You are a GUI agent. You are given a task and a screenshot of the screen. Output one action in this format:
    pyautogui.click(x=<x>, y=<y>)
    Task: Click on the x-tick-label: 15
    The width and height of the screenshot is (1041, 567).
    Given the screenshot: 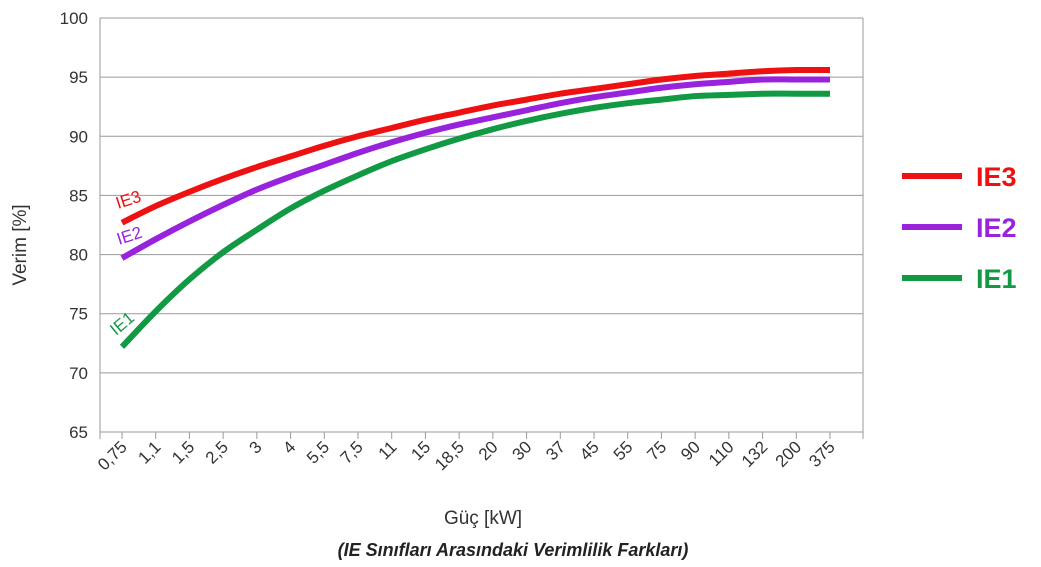 What is the action you would take?
    pyautogui.click(x=420, y=450)
    